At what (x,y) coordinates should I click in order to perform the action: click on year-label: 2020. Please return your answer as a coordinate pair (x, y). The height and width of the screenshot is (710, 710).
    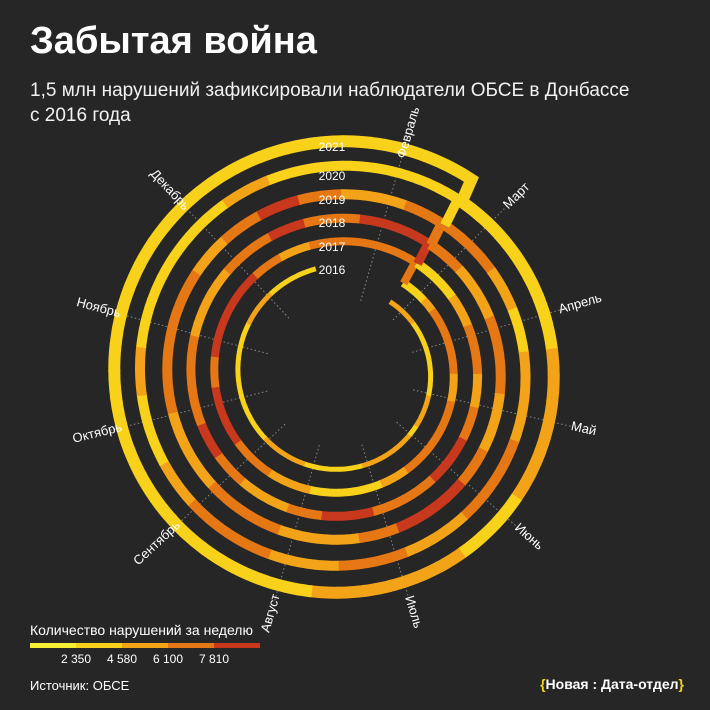
    Looking at the image, I should click on (332, 176).